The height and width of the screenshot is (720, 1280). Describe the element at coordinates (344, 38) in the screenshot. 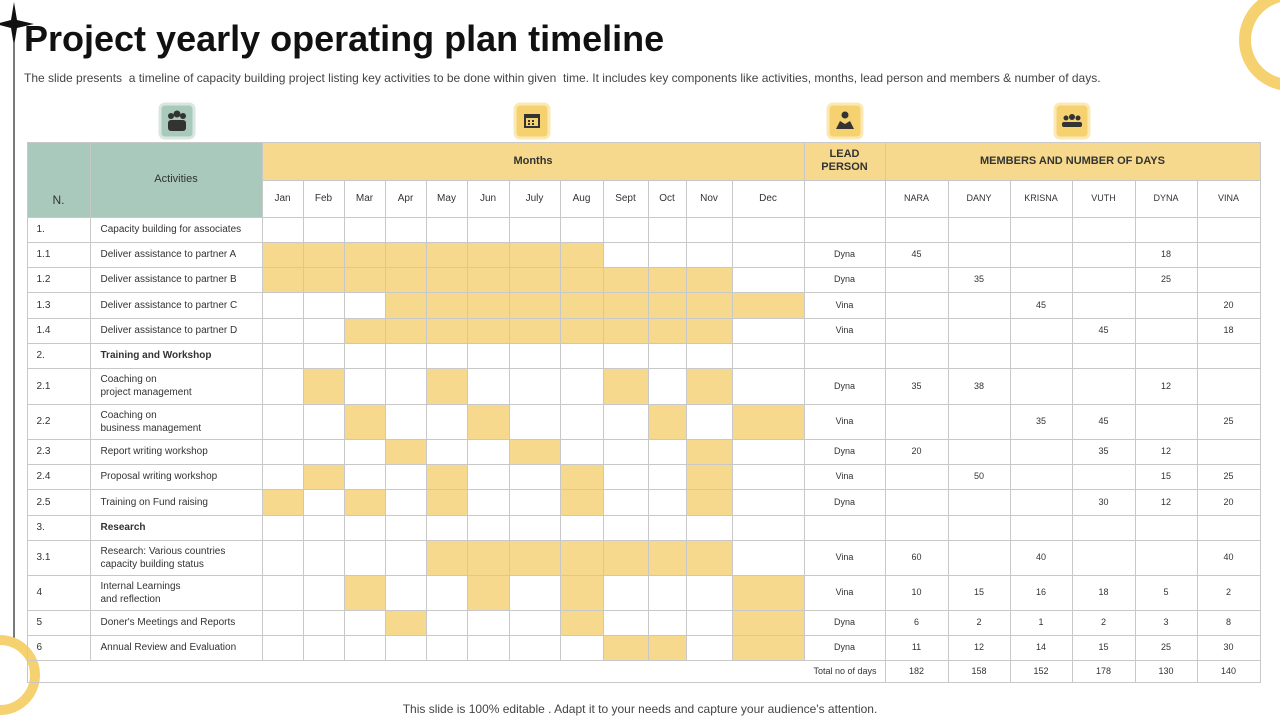

I see `title: Project yearly operating plan timeline` at that location.